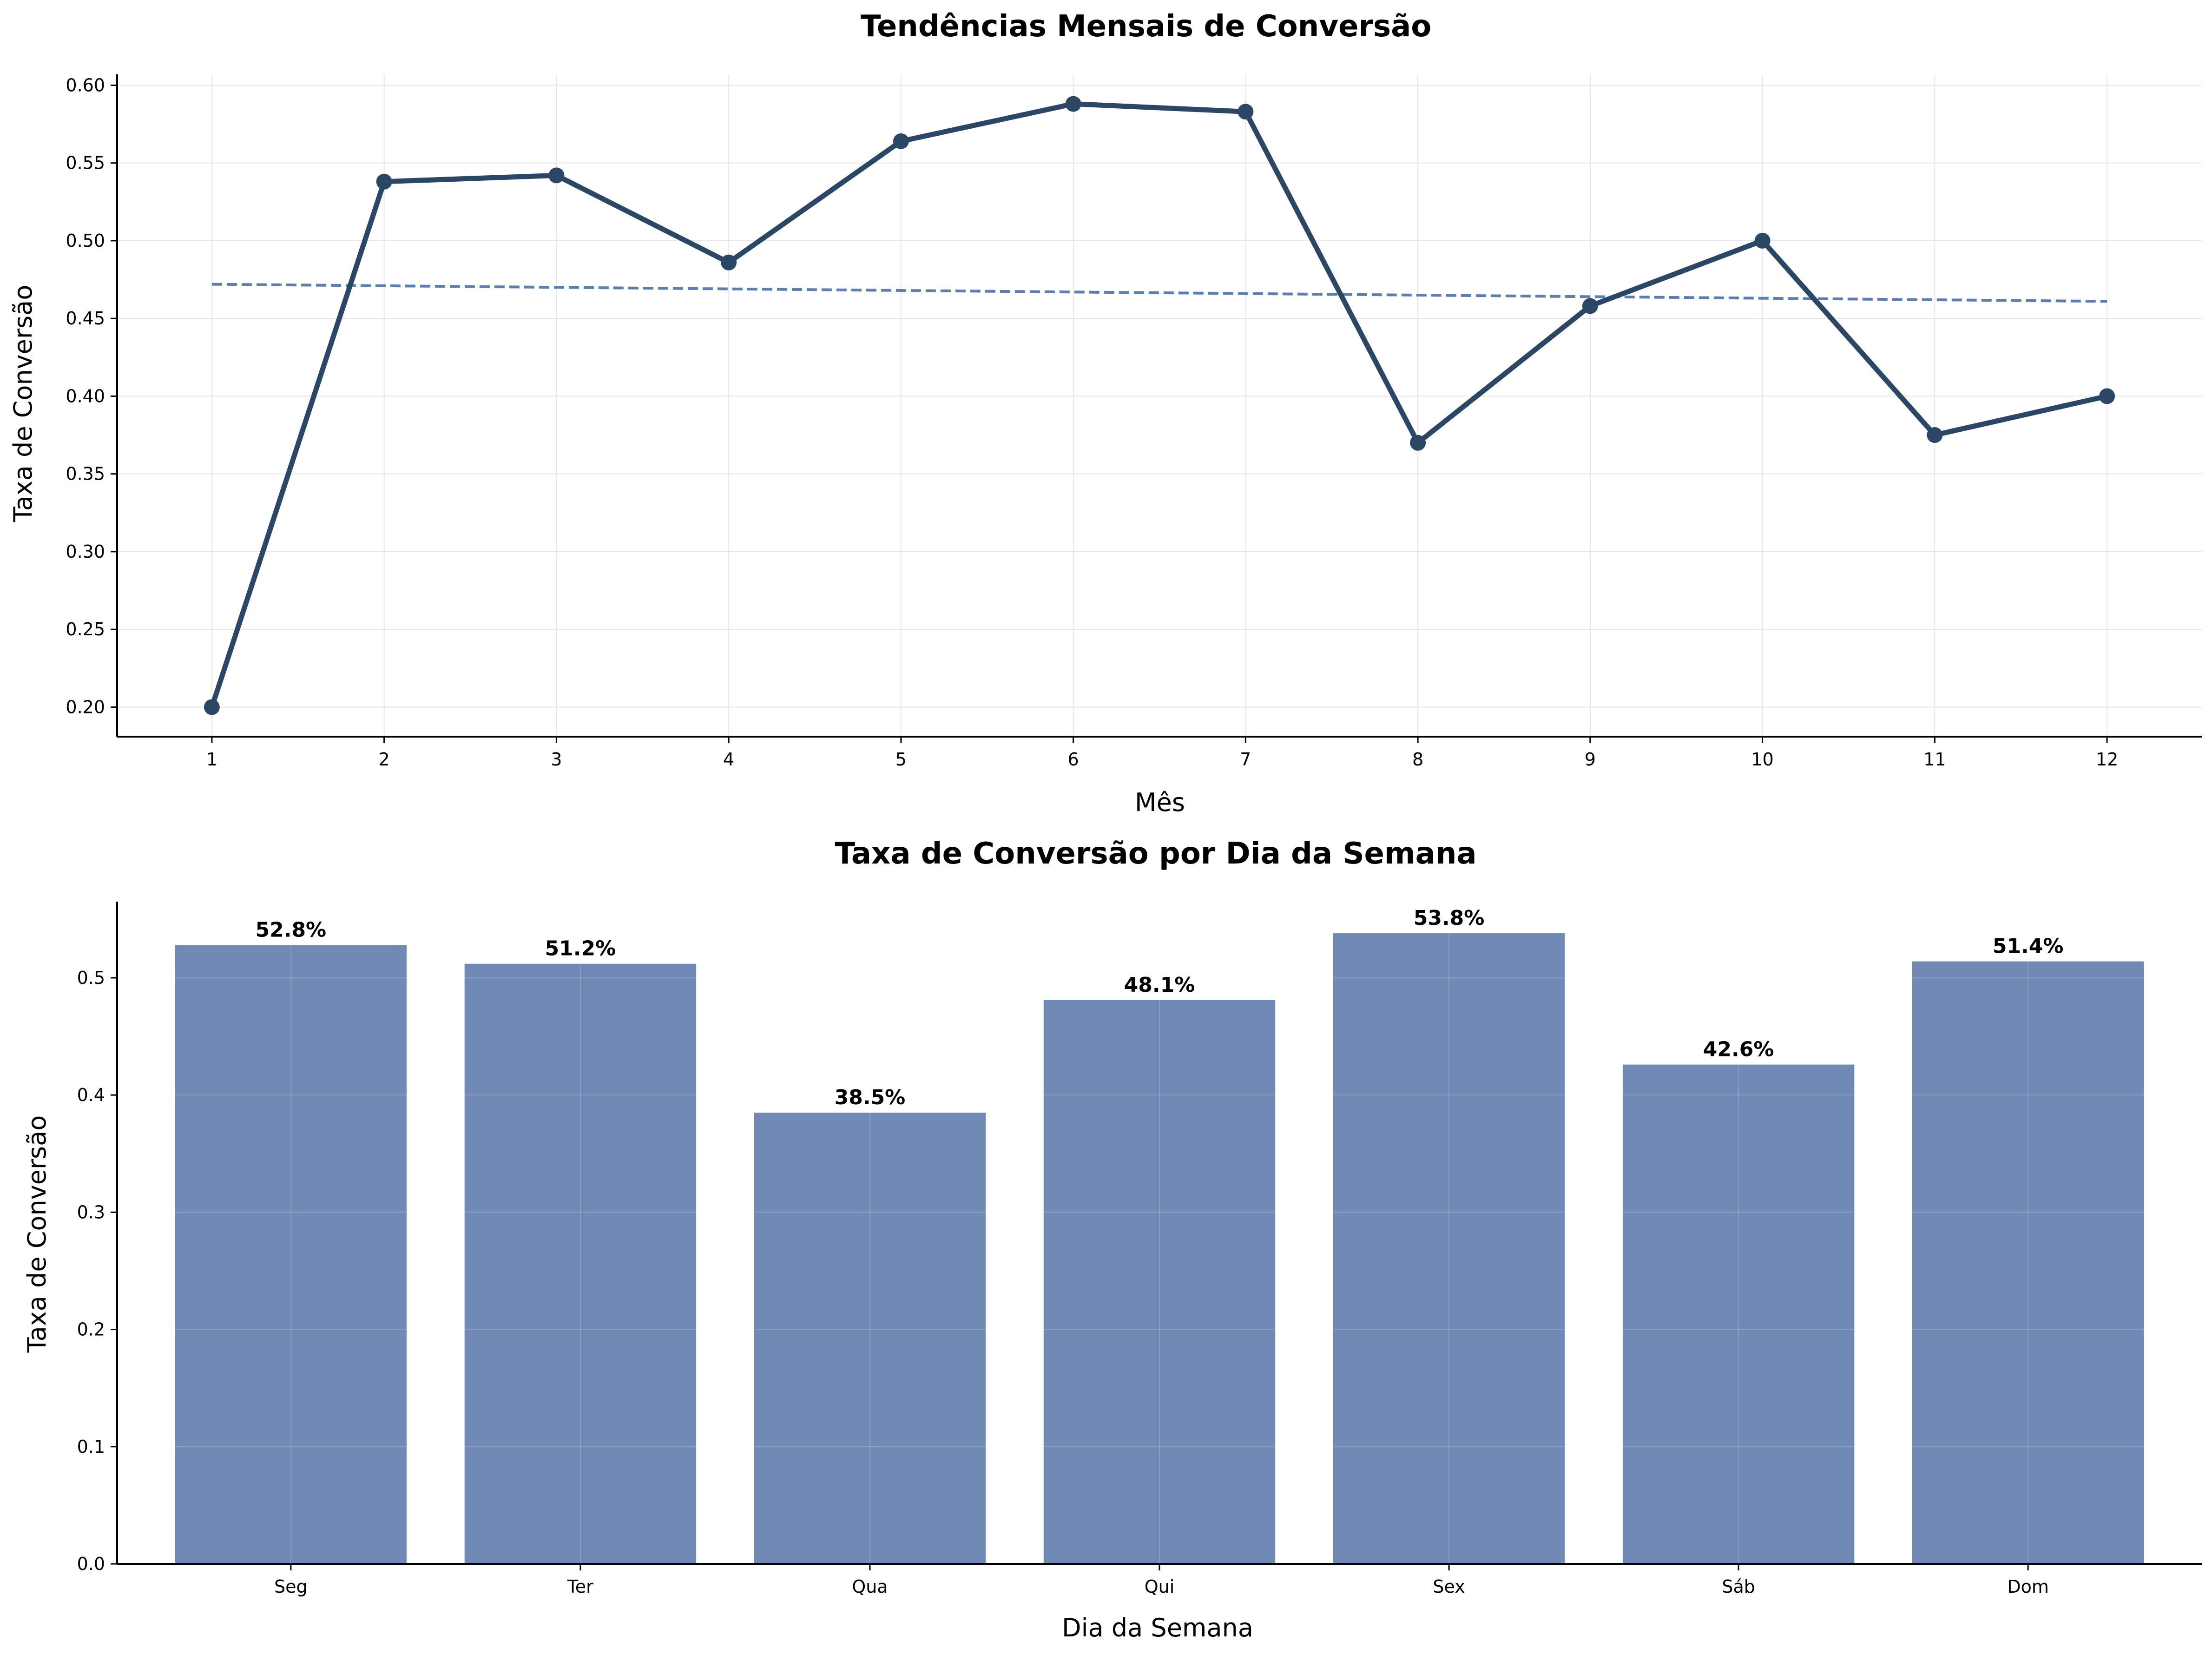 This screenshot has height=1655, width=2212. I want to click on chart1-x-tick-label: 10, so click(1762, 760).